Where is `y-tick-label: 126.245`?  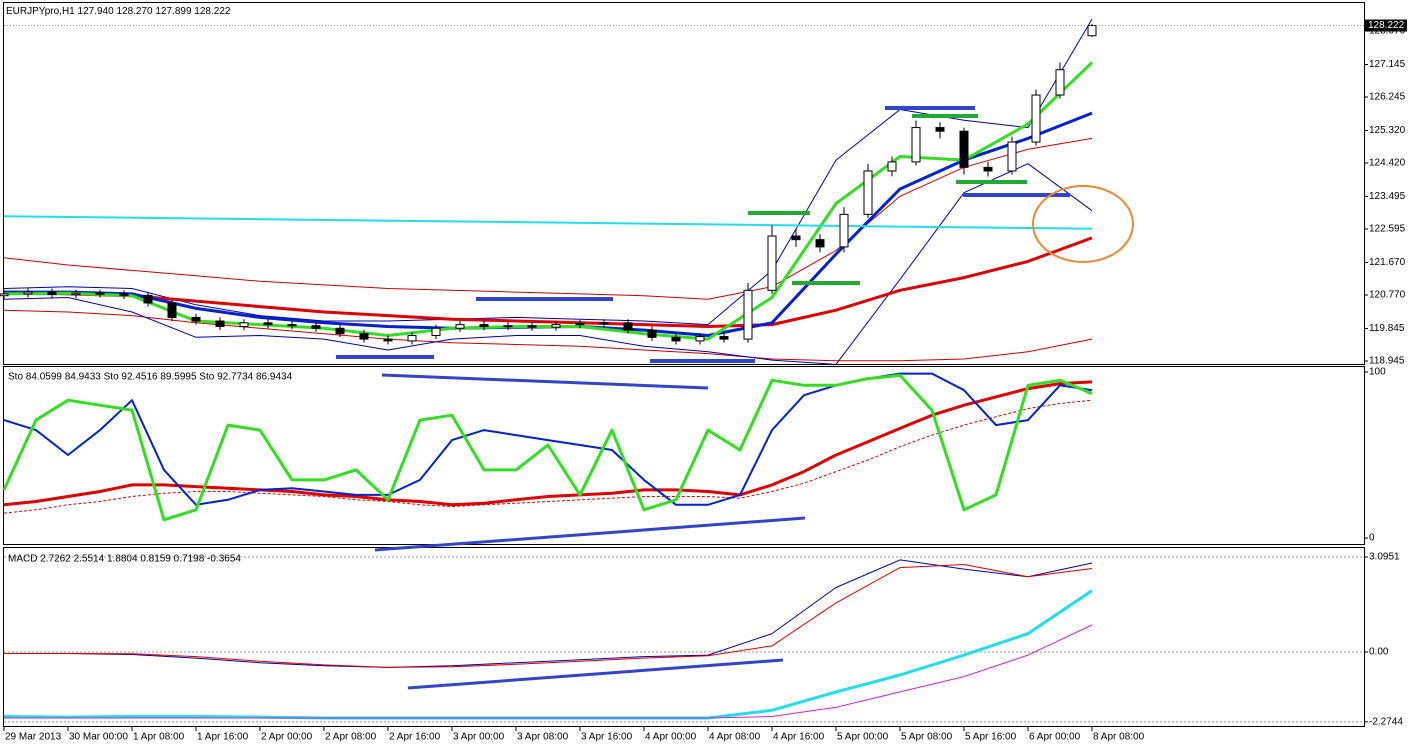
y-tick-label: 126.245 is located at coordinates (1387, 97).